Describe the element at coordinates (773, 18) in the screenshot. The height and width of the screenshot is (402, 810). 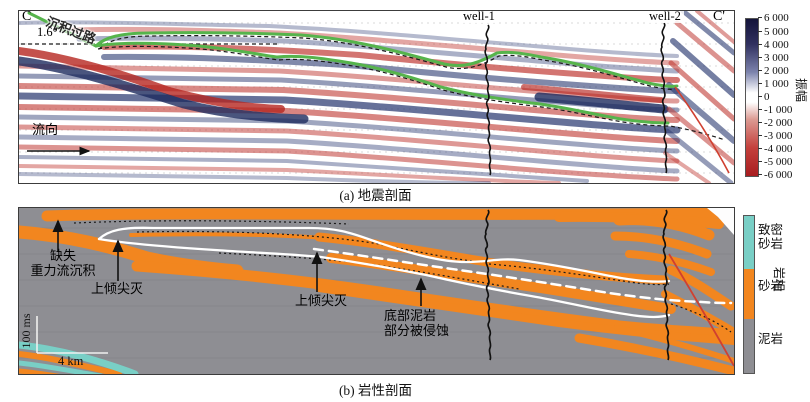
I see `tick-label: 6 000` at that location.